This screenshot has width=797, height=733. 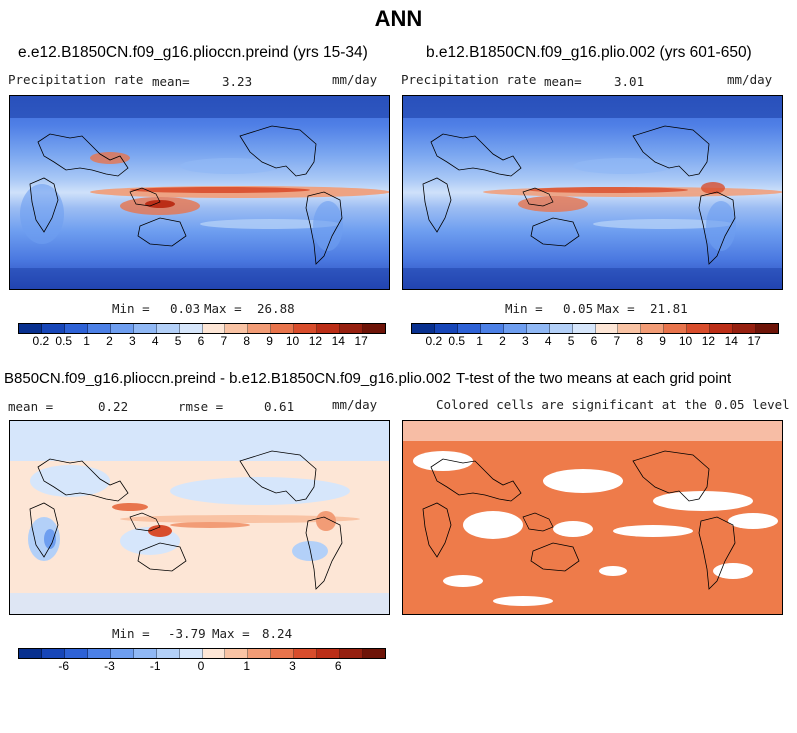 What do you see at coordinates (279, 406) in the screenshot?
I see `panel-bottom-left-rmse-value: 0.61` at bounding box center [279, 406].